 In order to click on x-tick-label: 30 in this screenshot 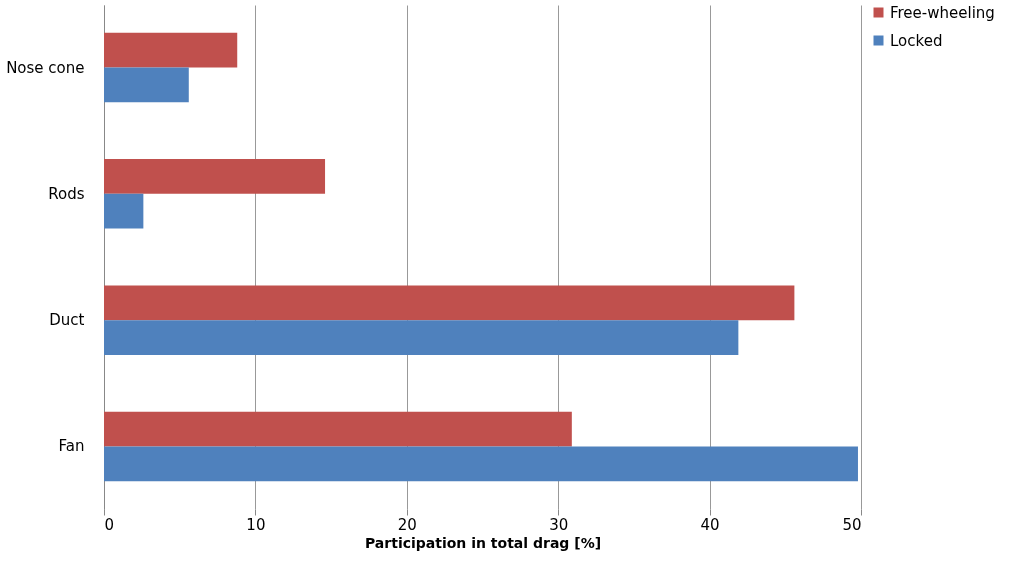, I will do `click(559, 524)`.